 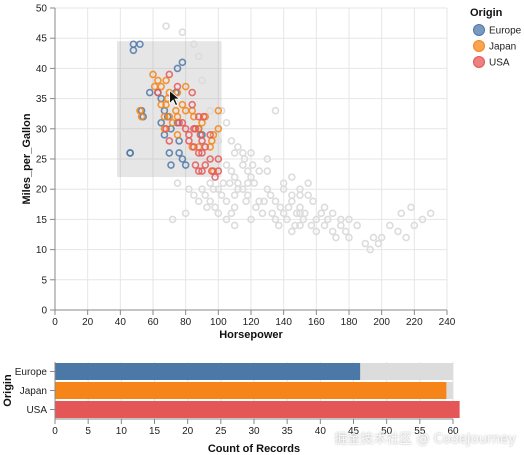 What do you see at coordinates (479, 46) in the screenshot?
I see `legend-swatch-japan` at bounding box center [479, 46].